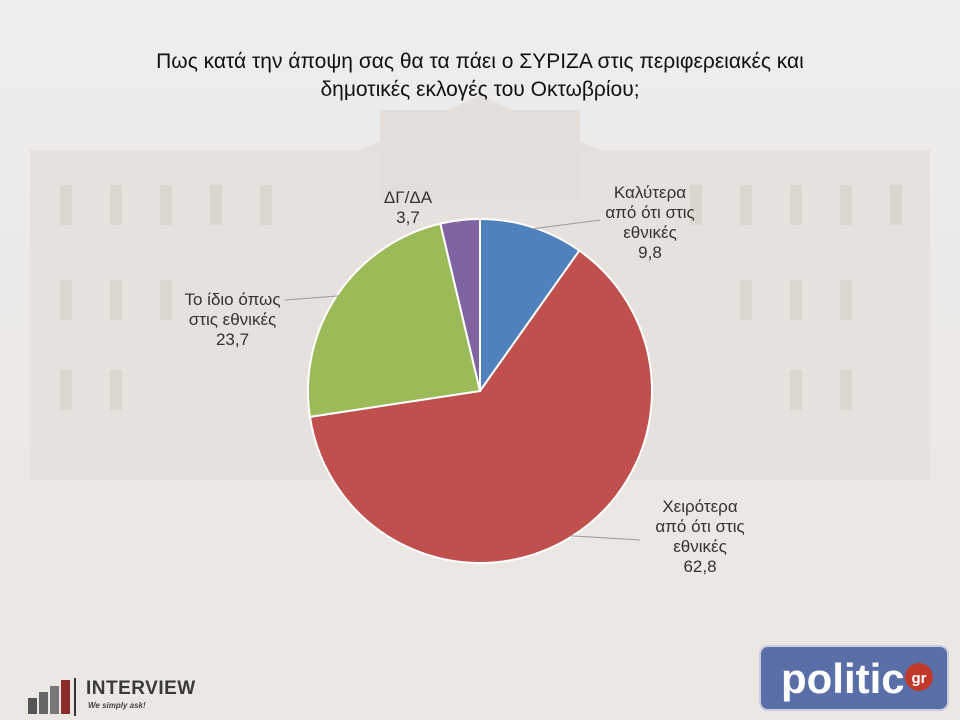  Describe the element at coordinates (52, 697) in the screenshot. I see `interview-bars-icon` at that location.